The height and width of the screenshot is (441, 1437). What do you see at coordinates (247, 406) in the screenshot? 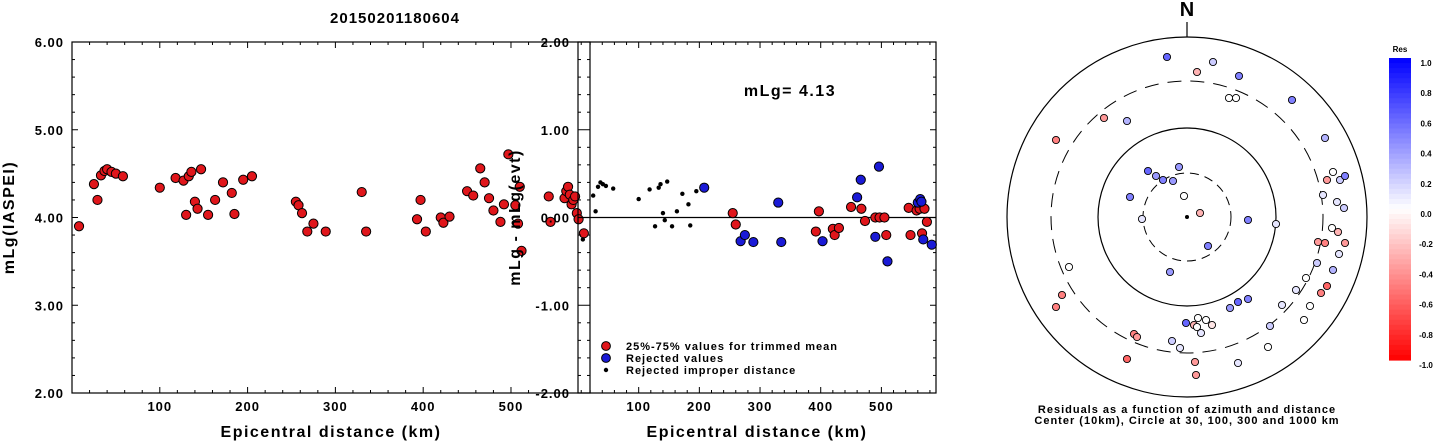
I see `x-tick-label: 200` at bounding box center [247, 406].